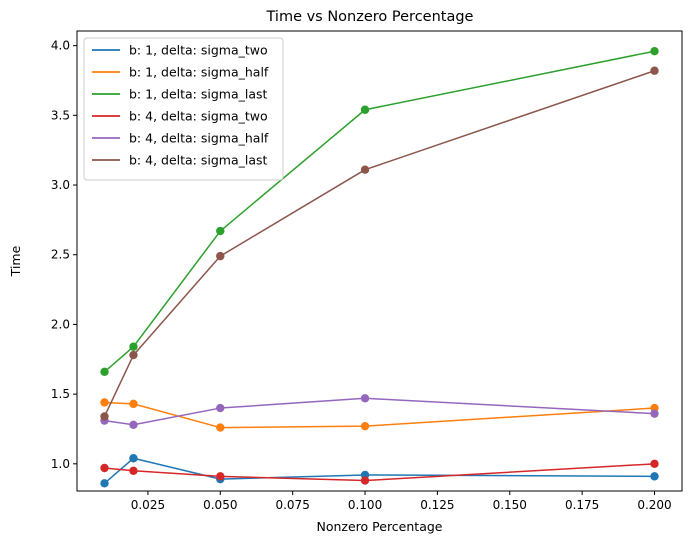 This screenshot has width=691, height=545. What do you see at coordinates (198, 160) in the screenshot?
I see `legend-label-6: b: 4, delta: sigma_last` at bounding box center [198, 160].